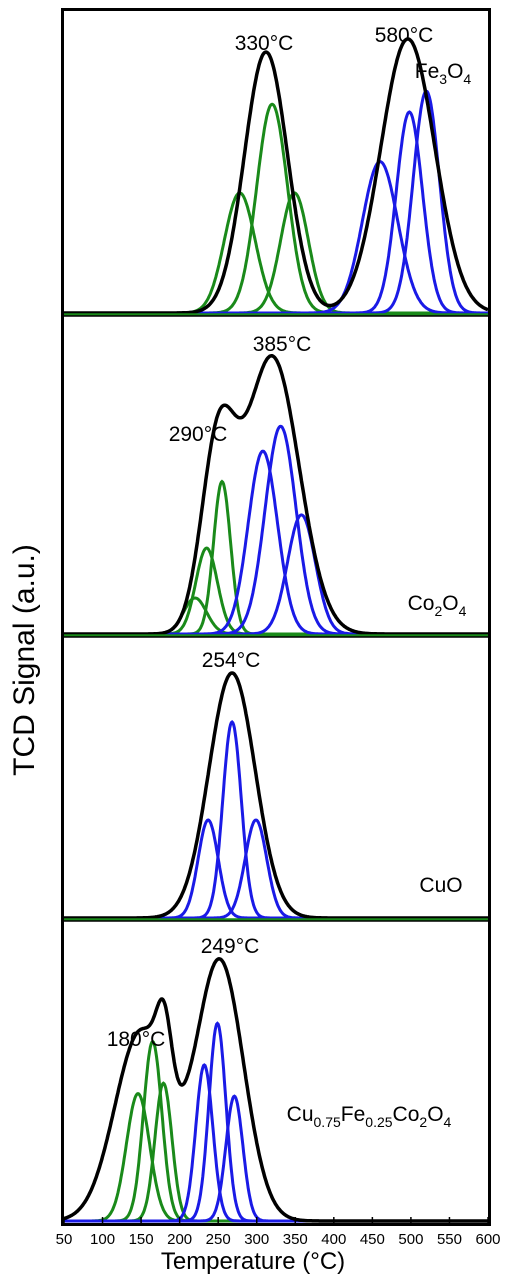 The height and width of the screenshot is (1281, 506). What do you see at coordinates (410, 1239) in the screenshot?
I see `x-tick-label: 500` at bounding box center [410, 1239].